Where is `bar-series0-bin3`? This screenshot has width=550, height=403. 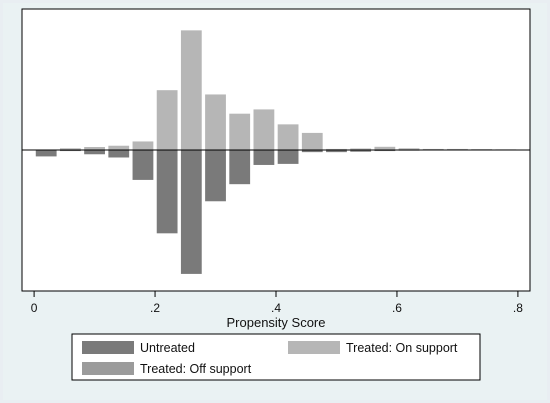
bar-series0-bin3 is located at coordinates (119, 154).